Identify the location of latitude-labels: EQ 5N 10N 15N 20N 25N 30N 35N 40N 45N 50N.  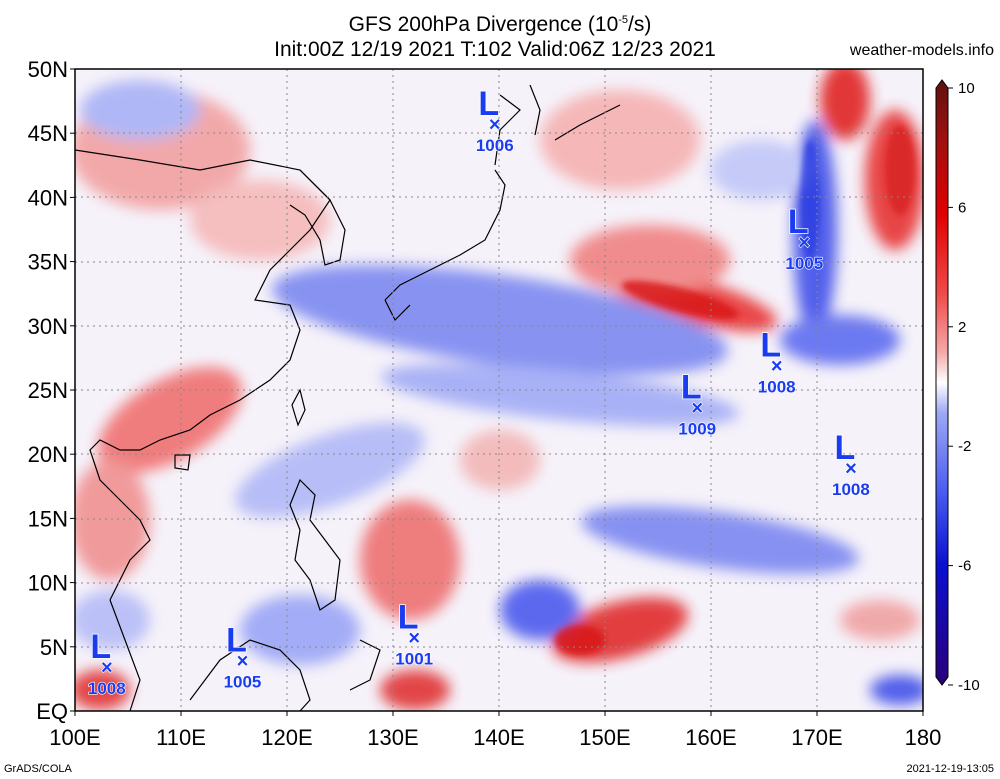
(51, 390).